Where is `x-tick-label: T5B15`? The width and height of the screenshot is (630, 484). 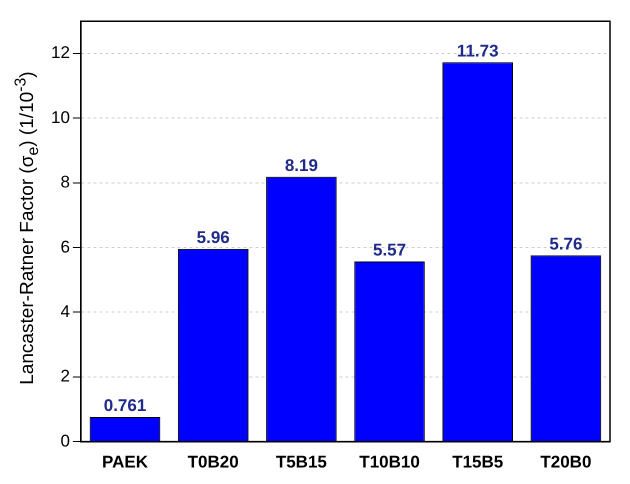 x-tick-label: T5B15 is located at coordinates (301, 462).